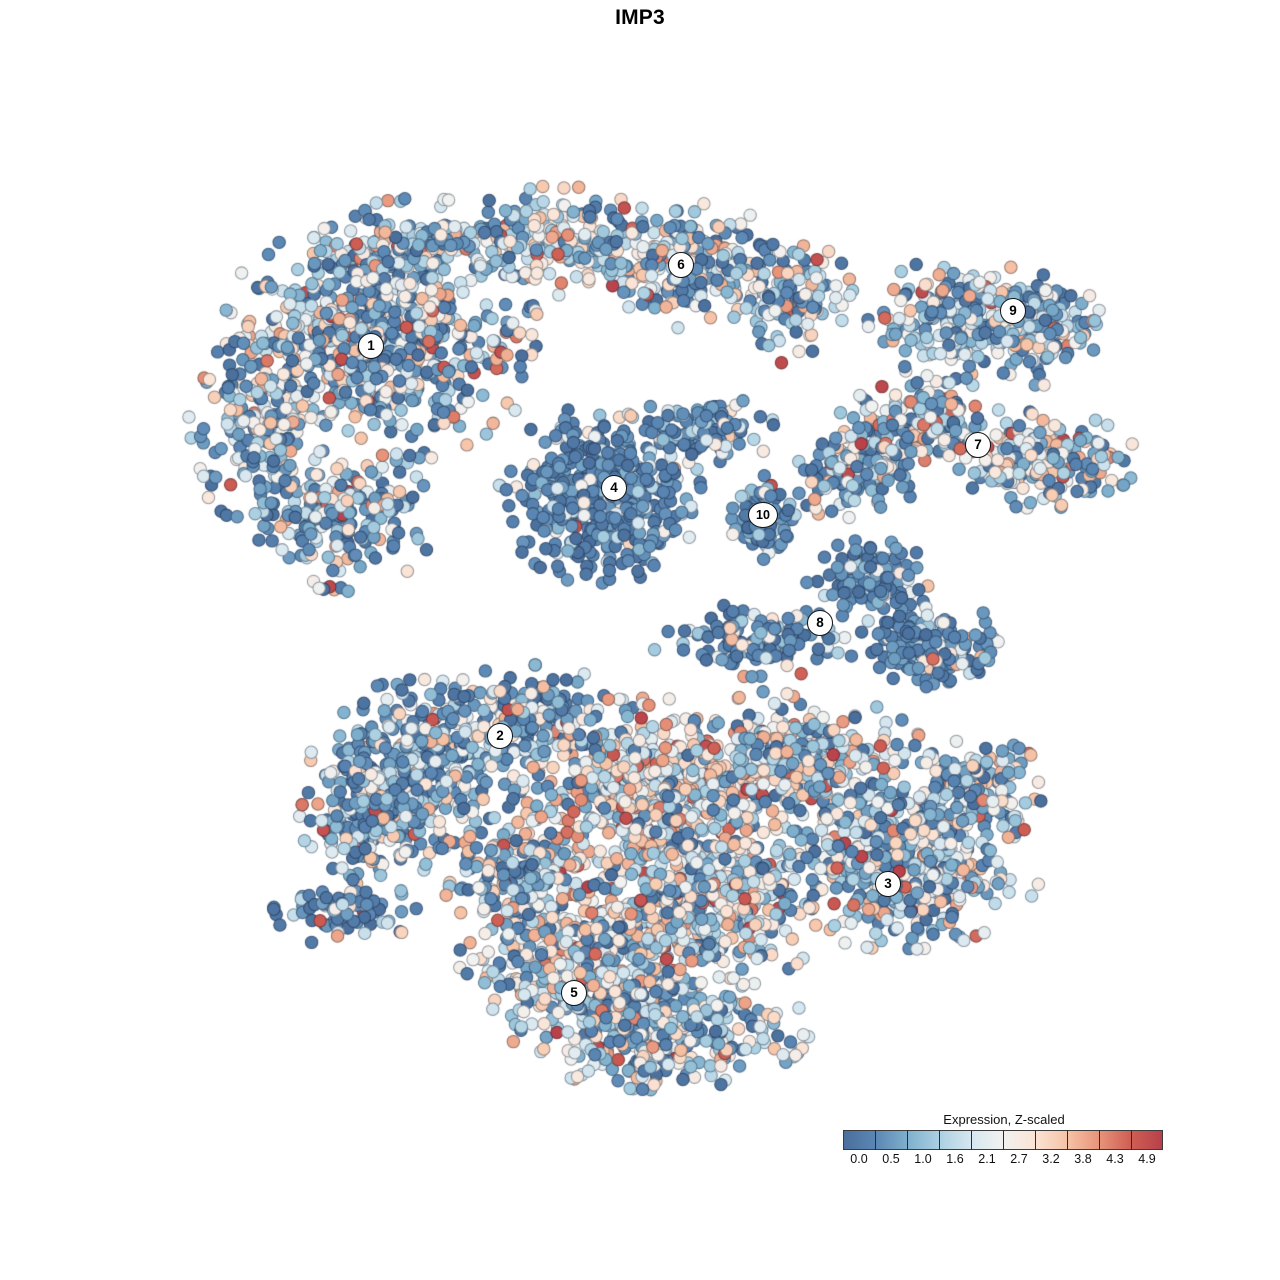  Describe the element at coordinates (923, 1159) in the screenshot. I see `legend-tick-2: 1.0` at that location.